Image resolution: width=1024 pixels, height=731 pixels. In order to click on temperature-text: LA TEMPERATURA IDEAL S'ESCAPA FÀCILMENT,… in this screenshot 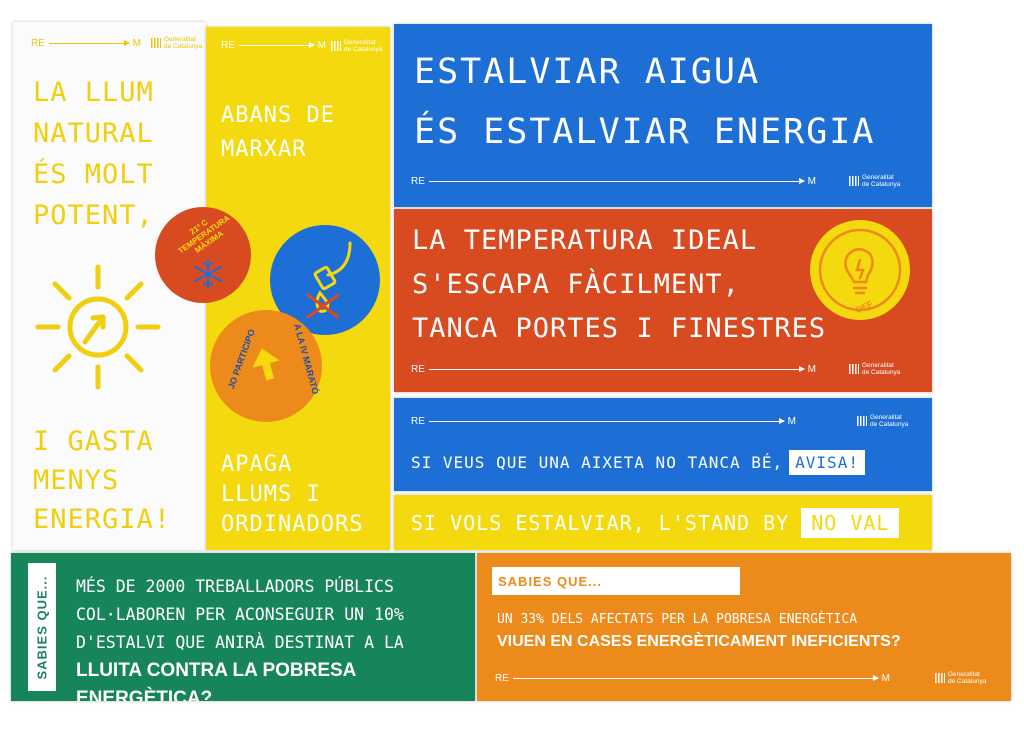, I will do `click(619, 284)`.